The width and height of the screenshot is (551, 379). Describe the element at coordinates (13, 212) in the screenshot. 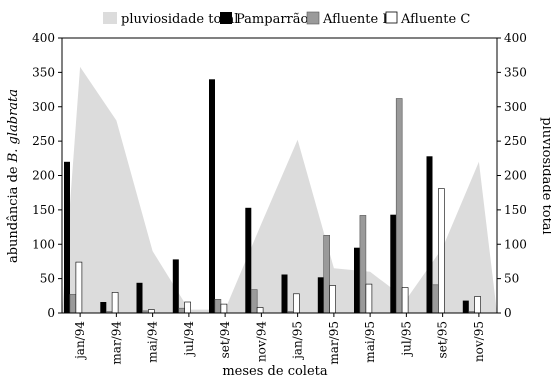

I see `y-axis-left-title-prefix: abundância de` at that location.